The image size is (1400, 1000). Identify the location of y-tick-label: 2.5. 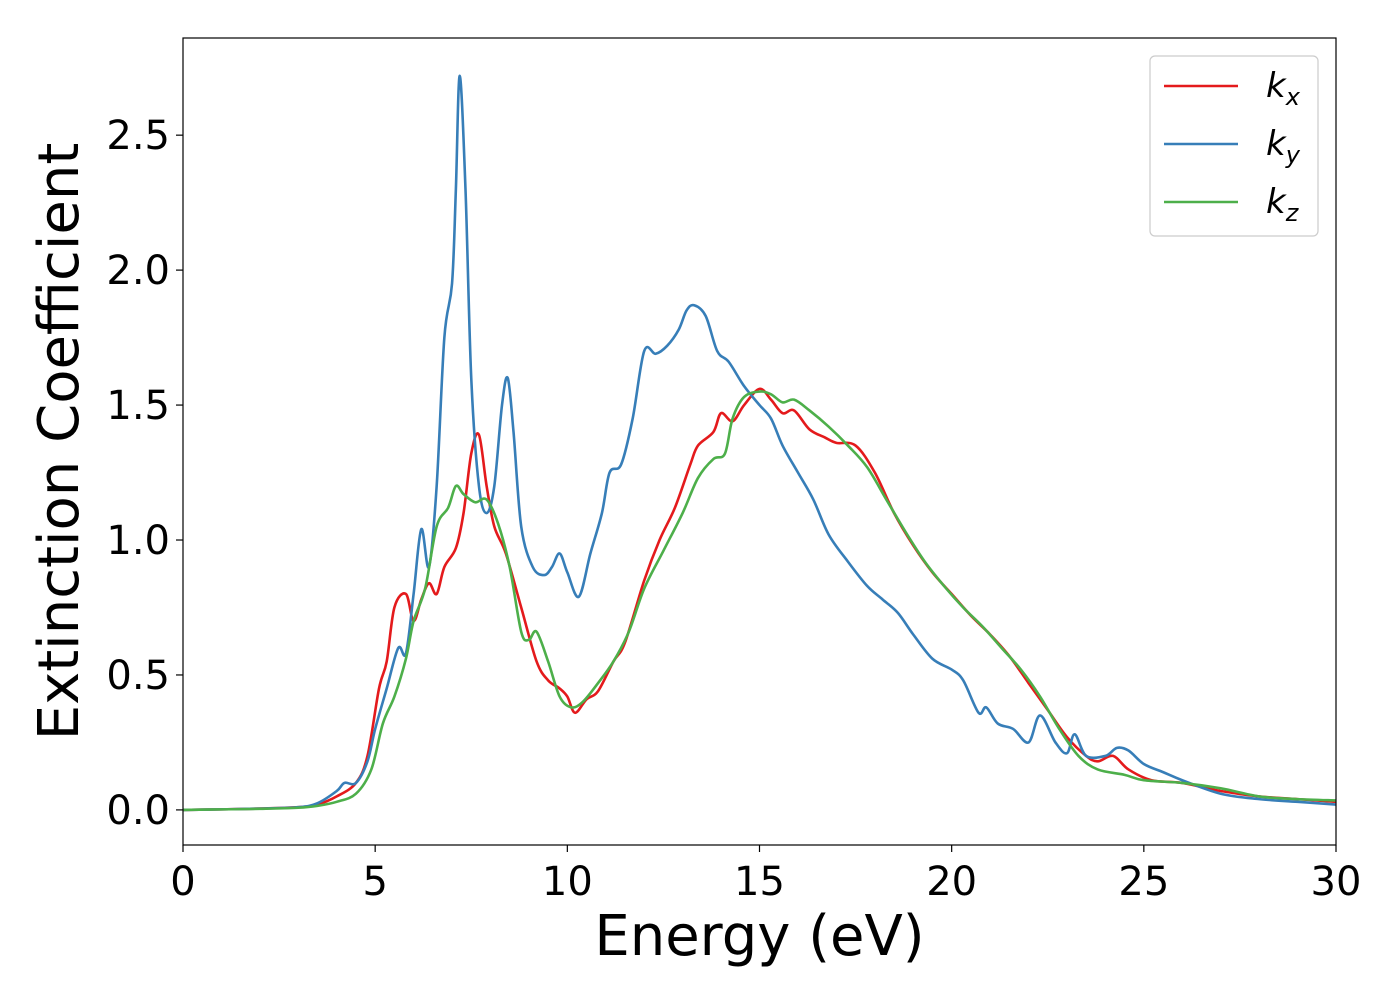
(138, 136).